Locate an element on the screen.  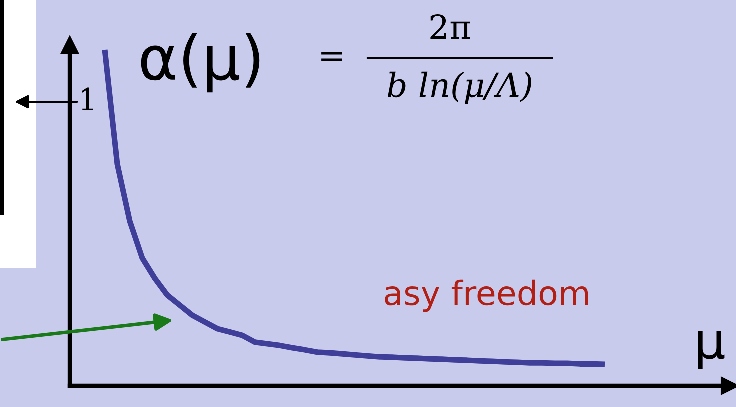
text: 2π is located at coordinates (450, 27).